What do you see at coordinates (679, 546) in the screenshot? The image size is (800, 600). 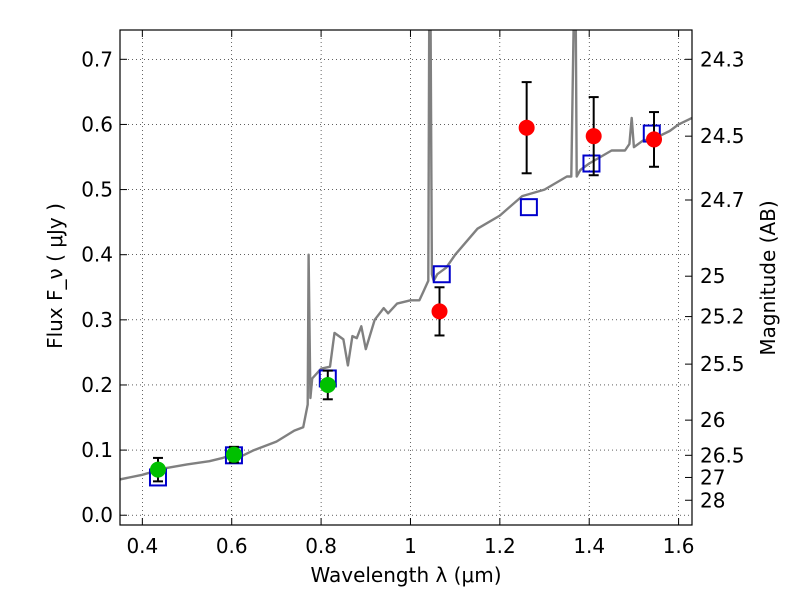 I see `x-tick-label: 1.6` at bounding box center [679, 546].